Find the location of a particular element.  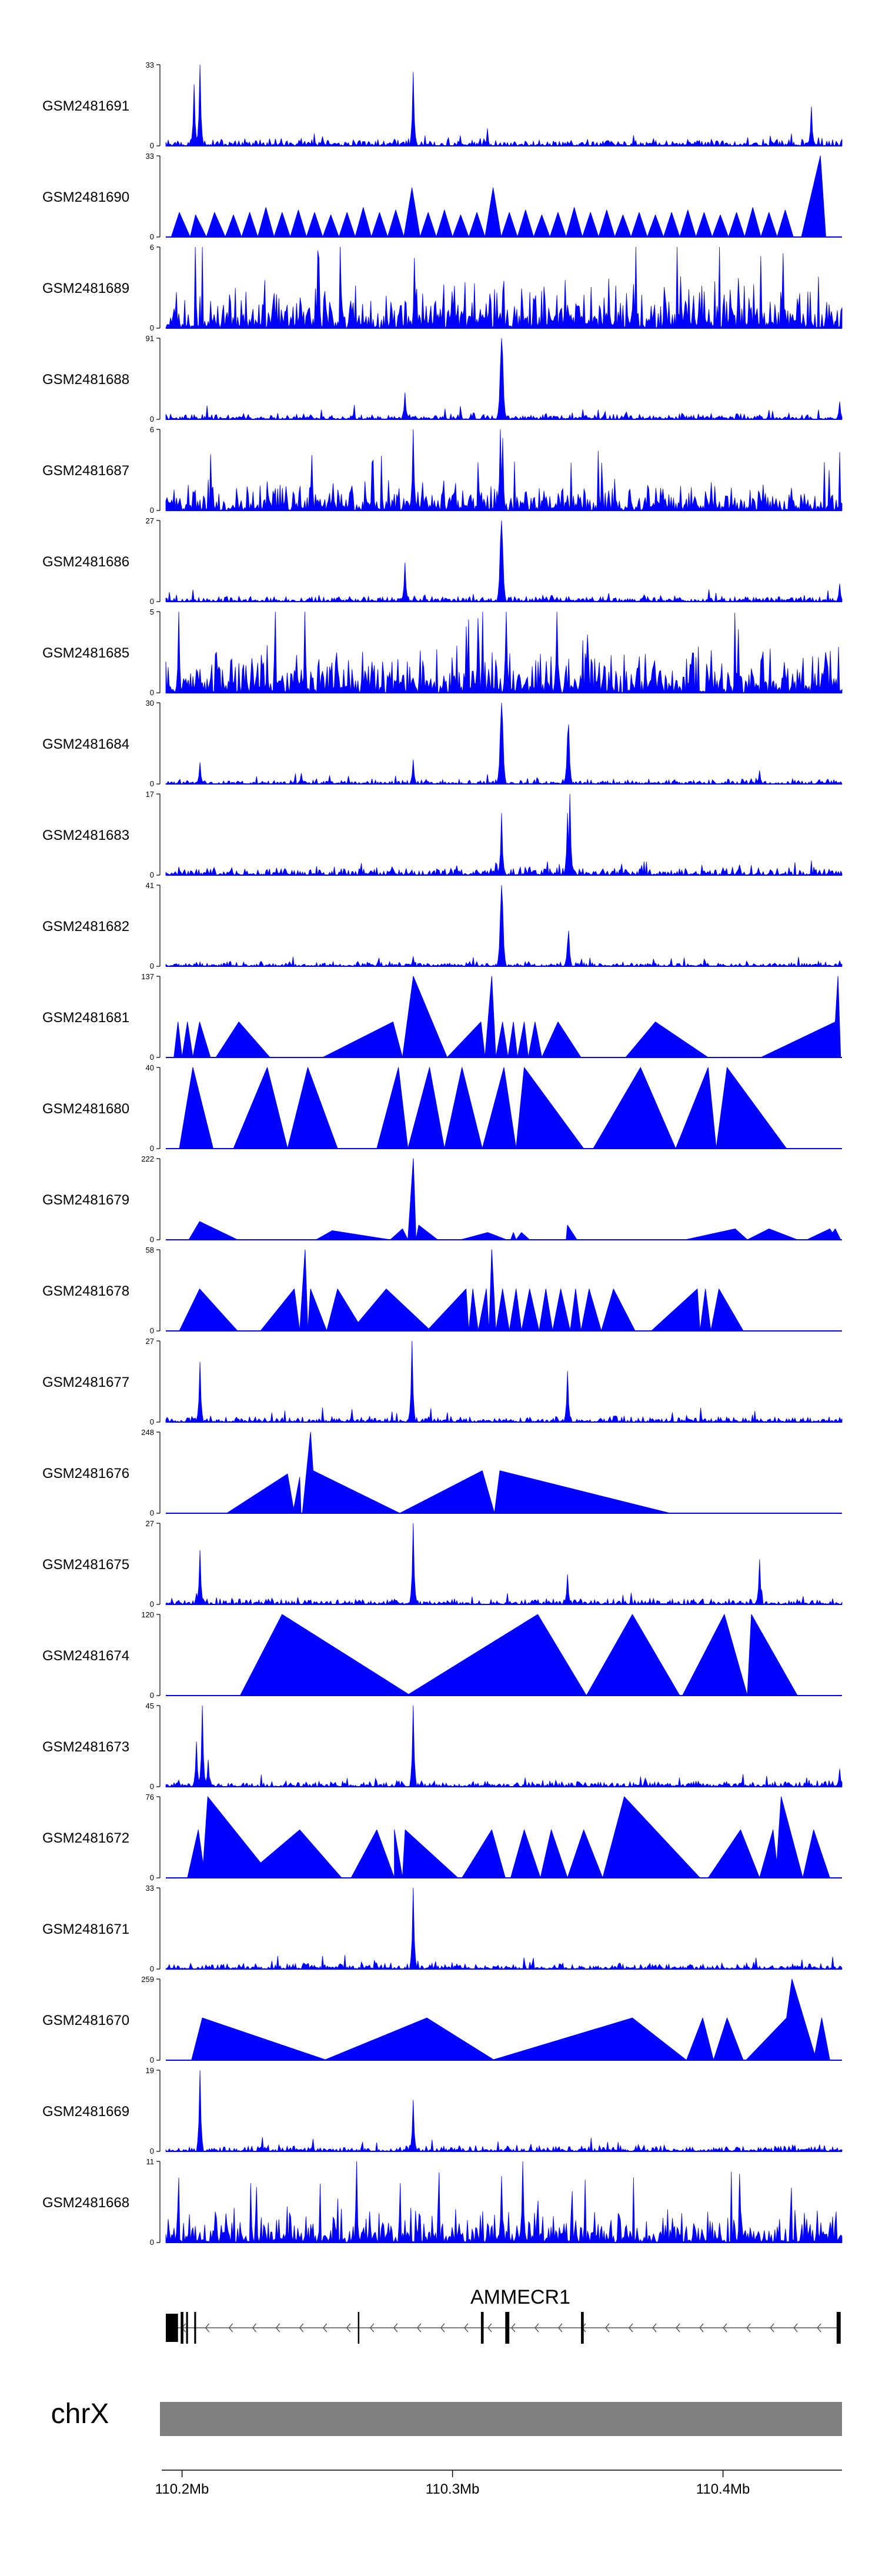

x-tick-label: 110.2Mb is located at coordinates (182, 2489).